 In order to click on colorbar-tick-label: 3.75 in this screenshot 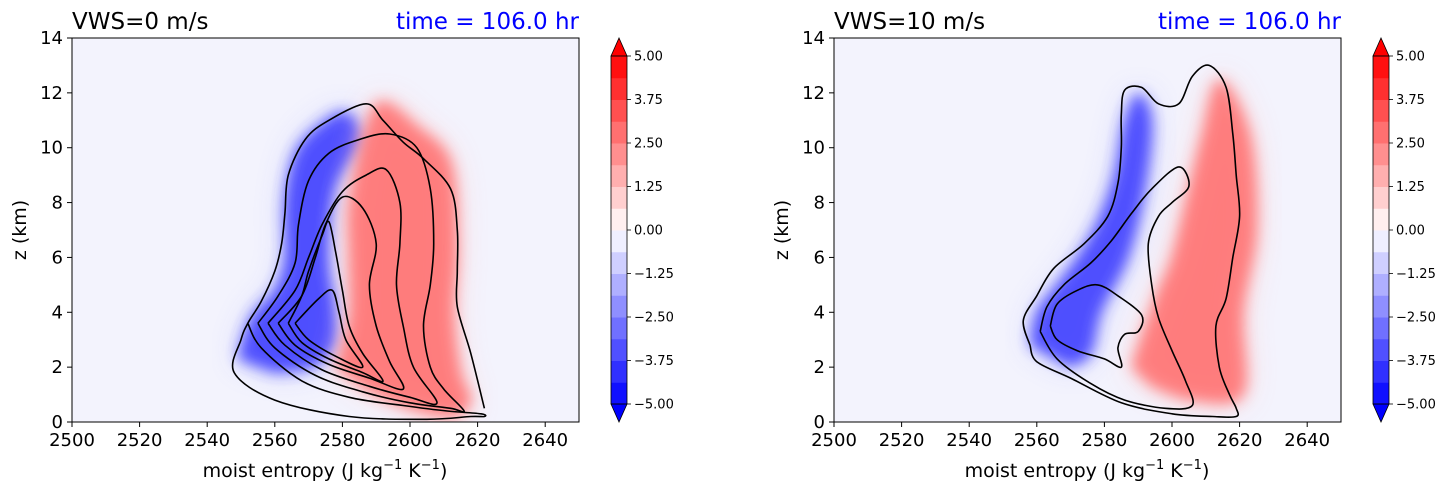, I will do `click(1410, 100)`.